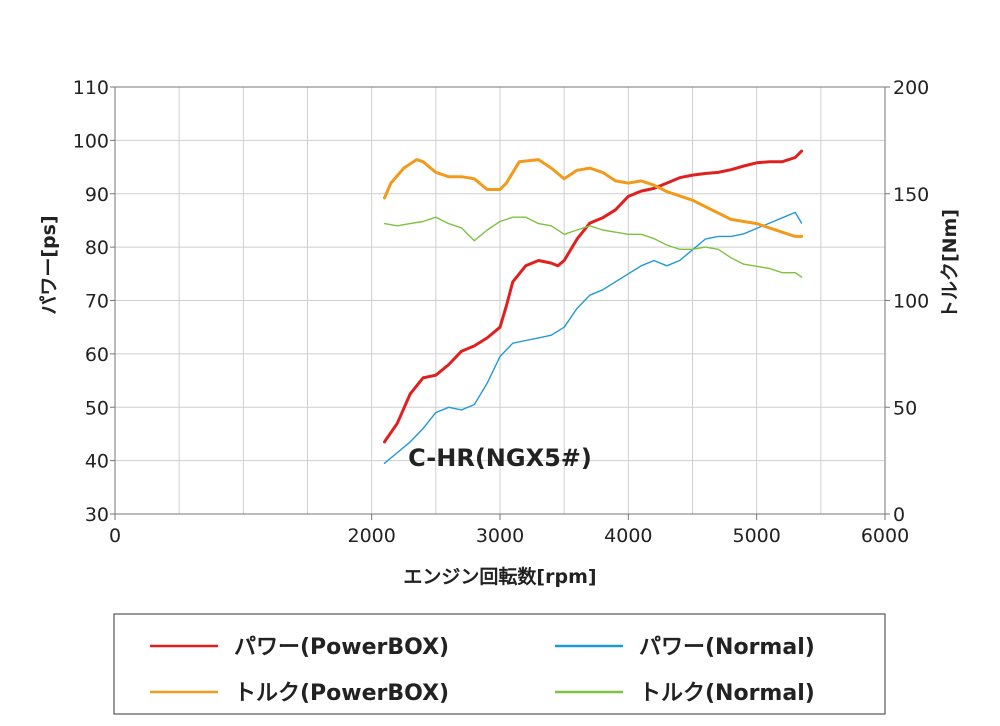 The width and height of the screenshot is (1000, 726). What do you see at coordinates (500, 458) in the screenshot?
I see `chart-annotation: C-HR(NGX5#)` at bounding box center [500, 458].